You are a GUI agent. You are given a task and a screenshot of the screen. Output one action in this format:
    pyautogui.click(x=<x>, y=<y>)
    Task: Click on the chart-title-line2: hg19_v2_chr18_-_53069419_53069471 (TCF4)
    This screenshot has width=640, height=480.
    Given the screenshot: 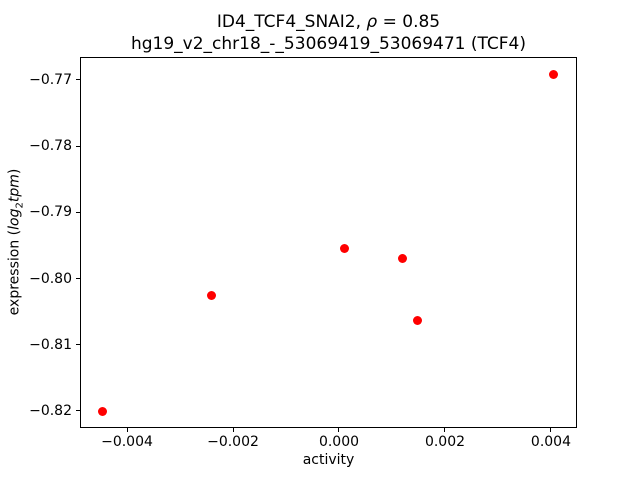 What is the action you would take?
    pyautogui.click(x=328, y=44)
    